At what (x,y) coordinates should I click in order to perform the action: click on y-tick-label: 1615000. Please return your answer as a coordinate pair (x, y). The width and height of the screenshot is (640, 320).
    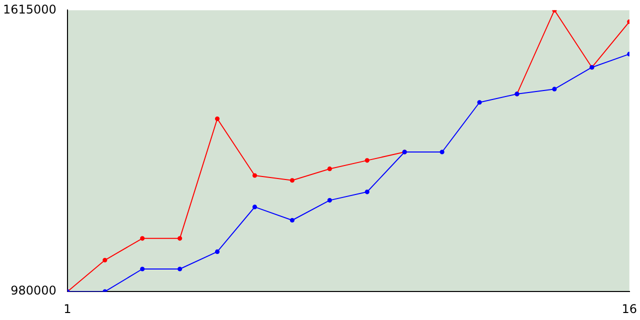
    Looking at the image, I should click on (29, 9).